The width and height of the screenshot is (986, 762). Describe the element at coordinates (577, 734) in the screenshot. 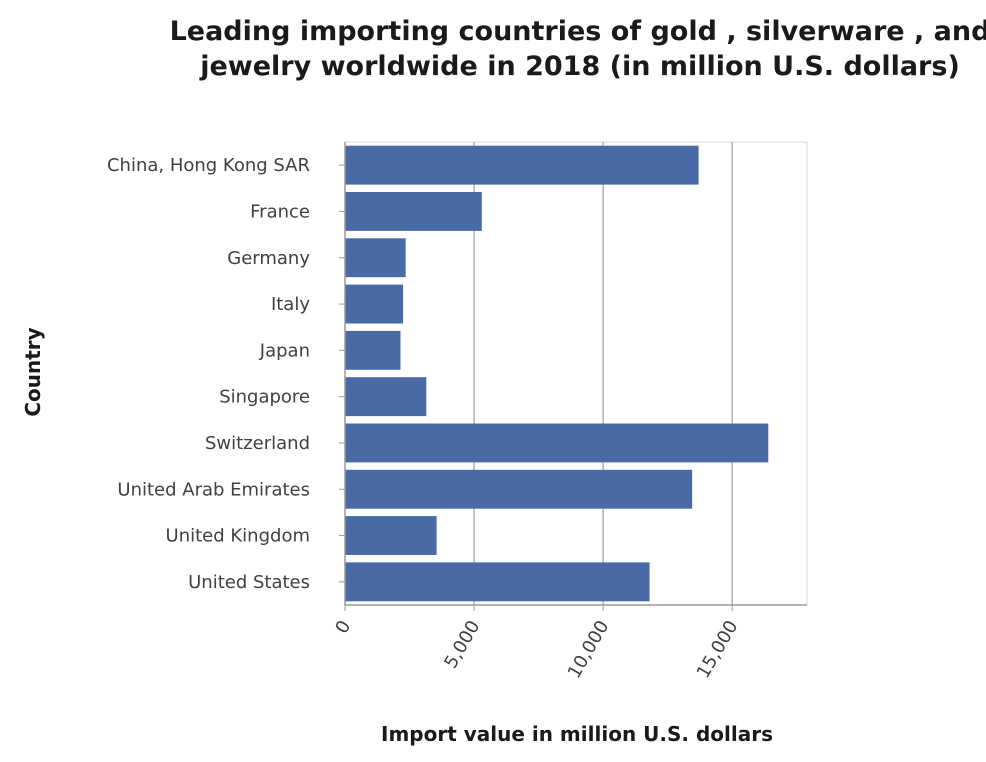

I see `x-axis-title: Import value in million U.S. dollars` at that location.